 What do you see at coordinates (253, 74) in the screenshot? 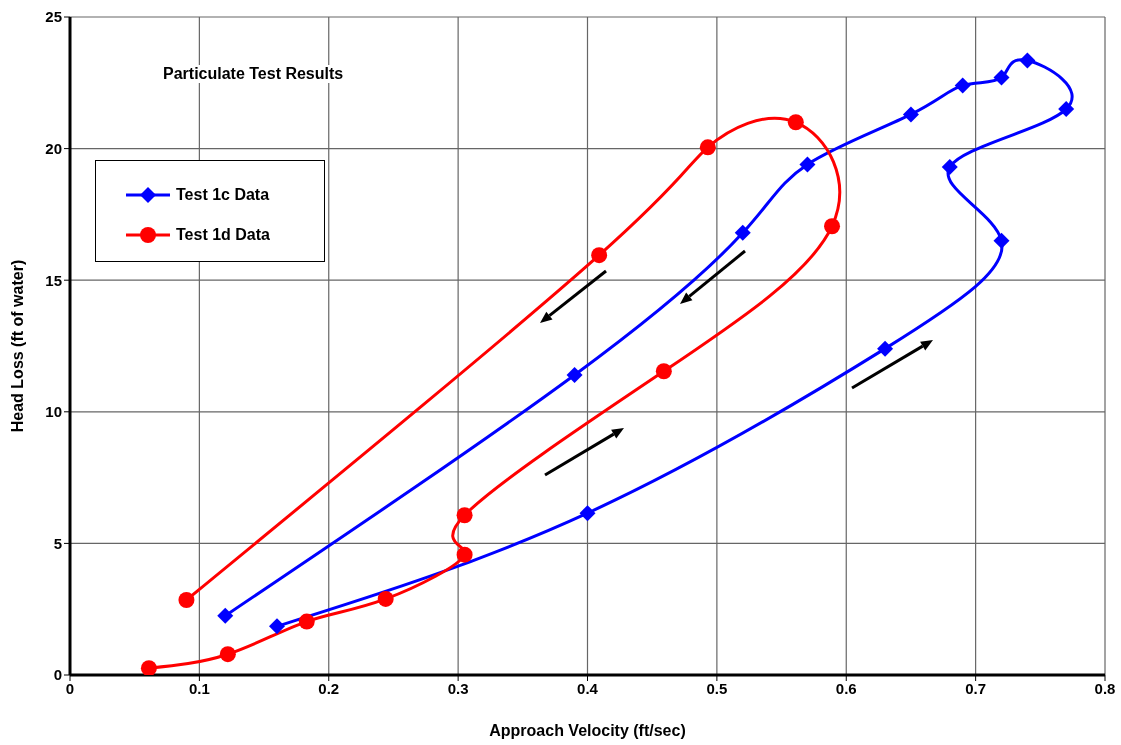
I see `text: Particulate Test Results` at bounding box center [253, 74].